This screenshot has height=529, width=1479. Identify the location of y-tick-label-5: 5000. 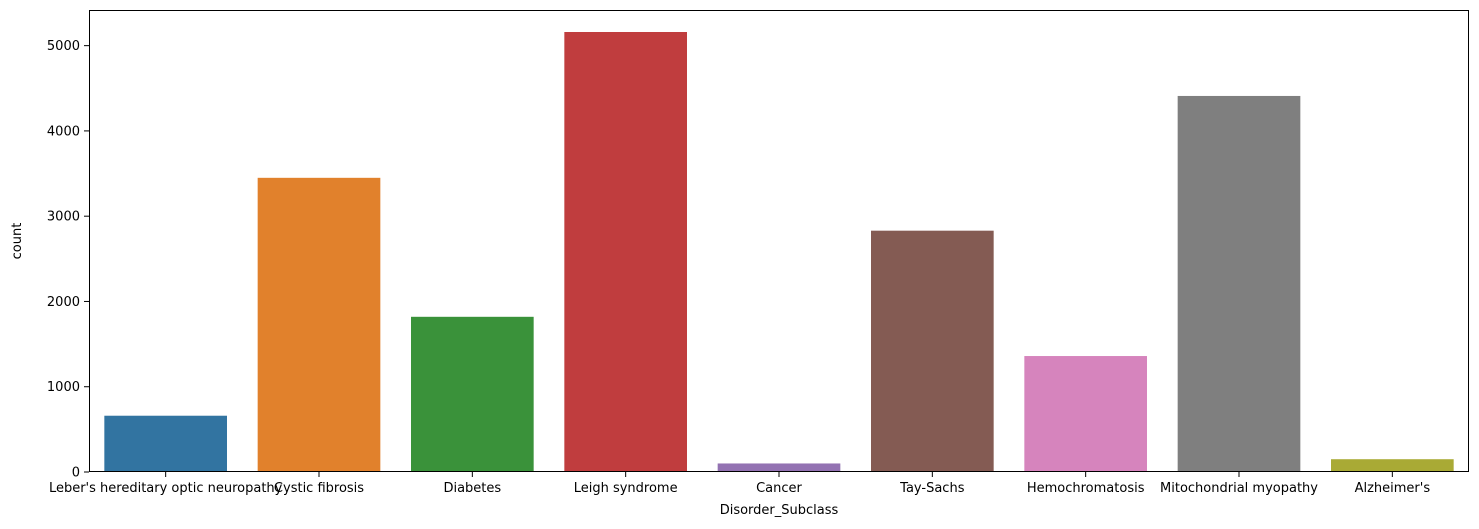
(63, 46).